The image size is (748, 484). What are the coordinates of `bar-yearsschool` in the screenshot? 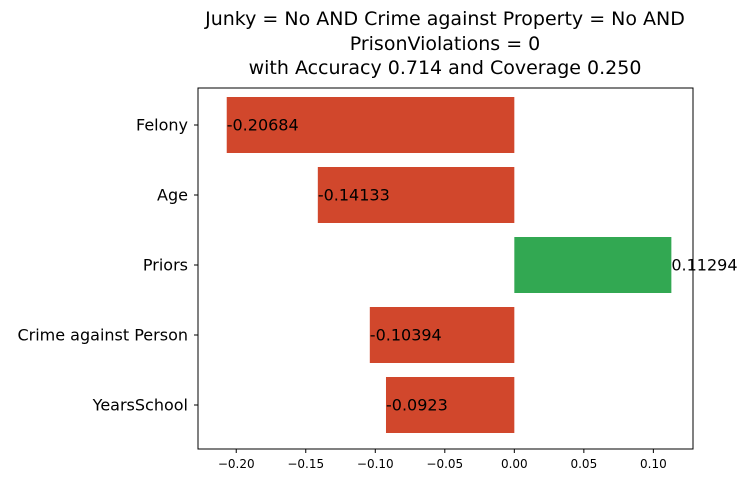 It's located at (450, 405).